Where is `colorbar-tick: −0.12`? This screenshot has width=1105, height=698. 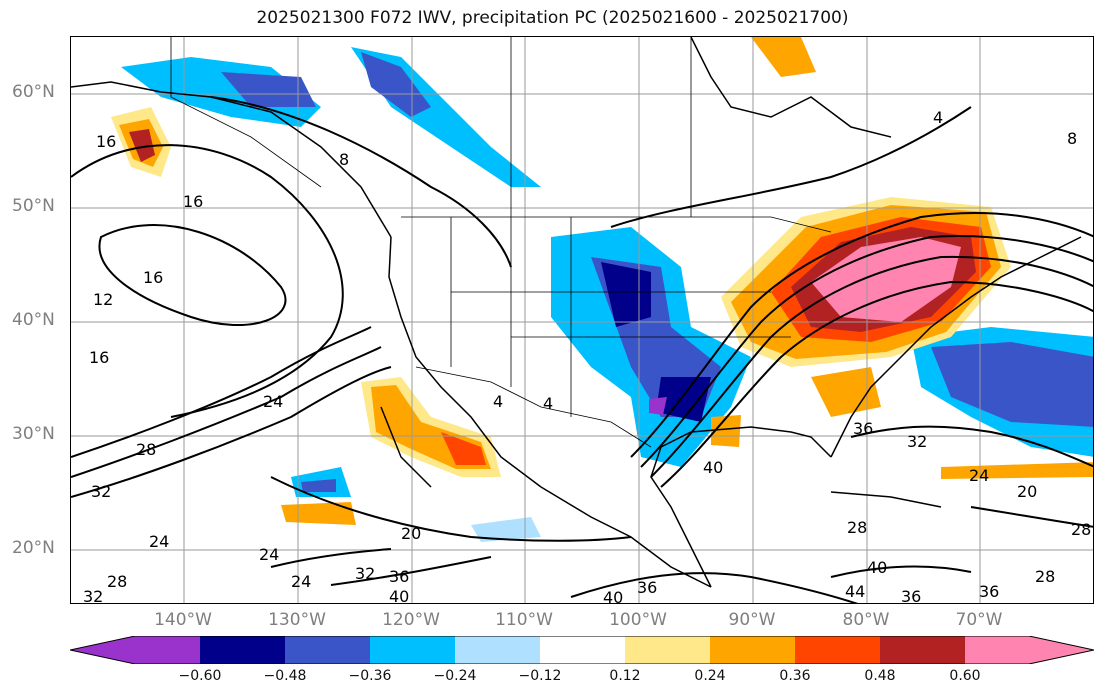 colorbar-tick: −0.12 is located at coordinates (540, 676).